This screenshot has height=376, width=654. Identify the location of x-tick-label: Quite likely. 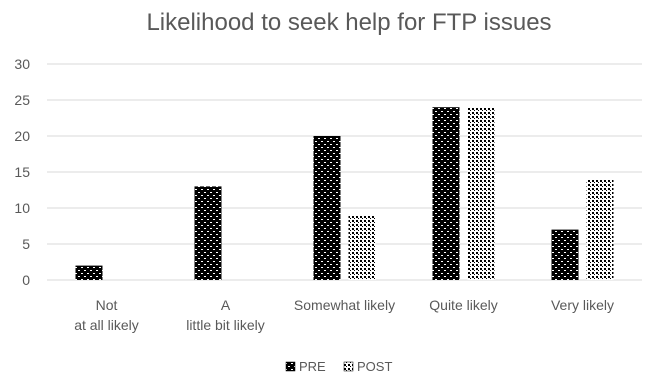
(463, 305).